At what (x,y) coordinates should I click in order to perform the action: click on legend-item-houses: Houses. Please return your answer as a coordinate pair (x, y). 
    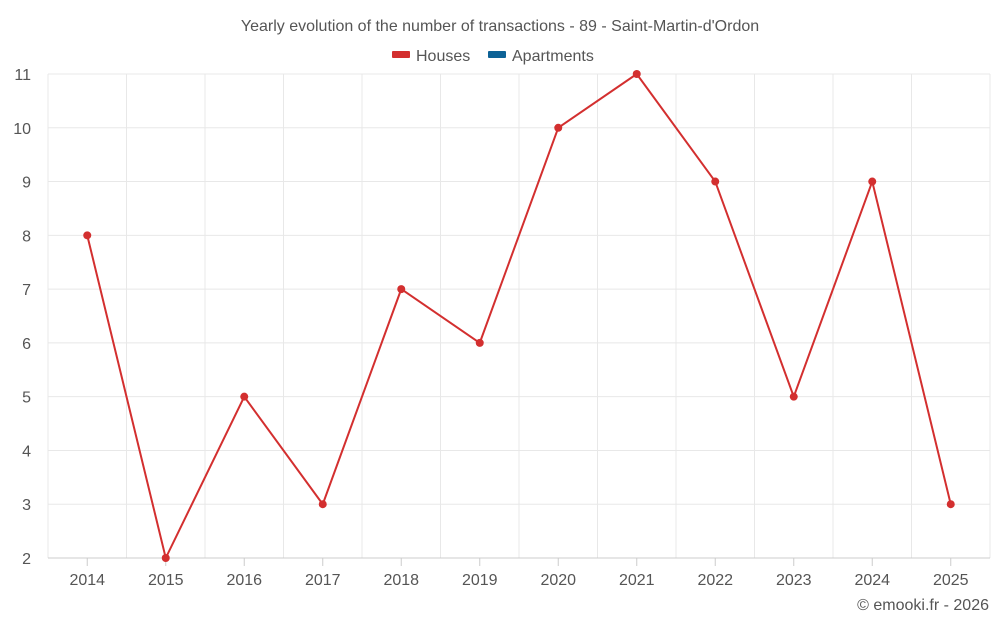
    Looking at the image, I should click on (431, 56).